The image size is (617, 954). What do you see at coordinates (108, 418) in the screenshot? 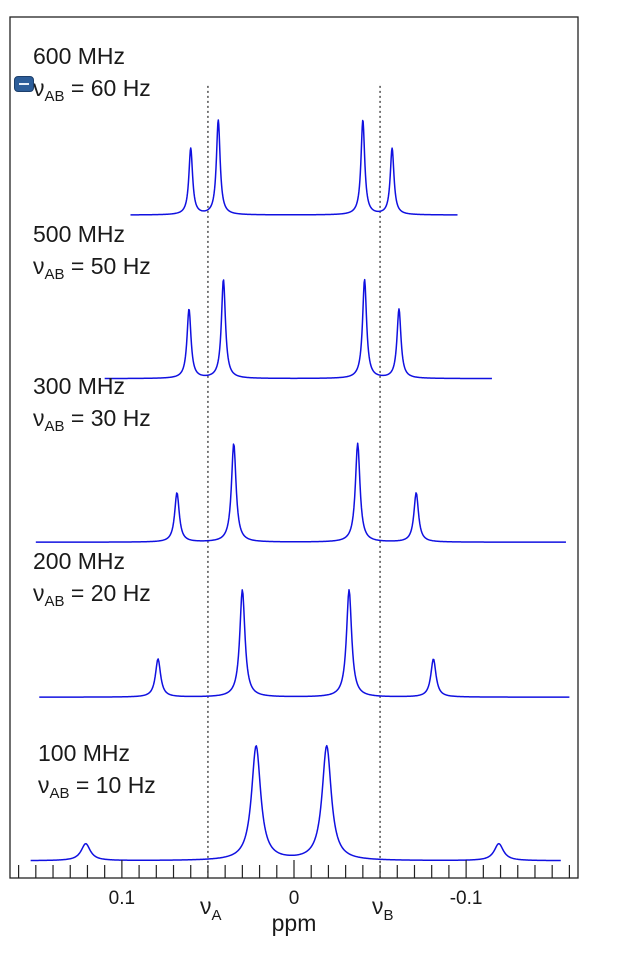
I see `coupling-value: = 30 Hz` at bounding box center [108, 418].